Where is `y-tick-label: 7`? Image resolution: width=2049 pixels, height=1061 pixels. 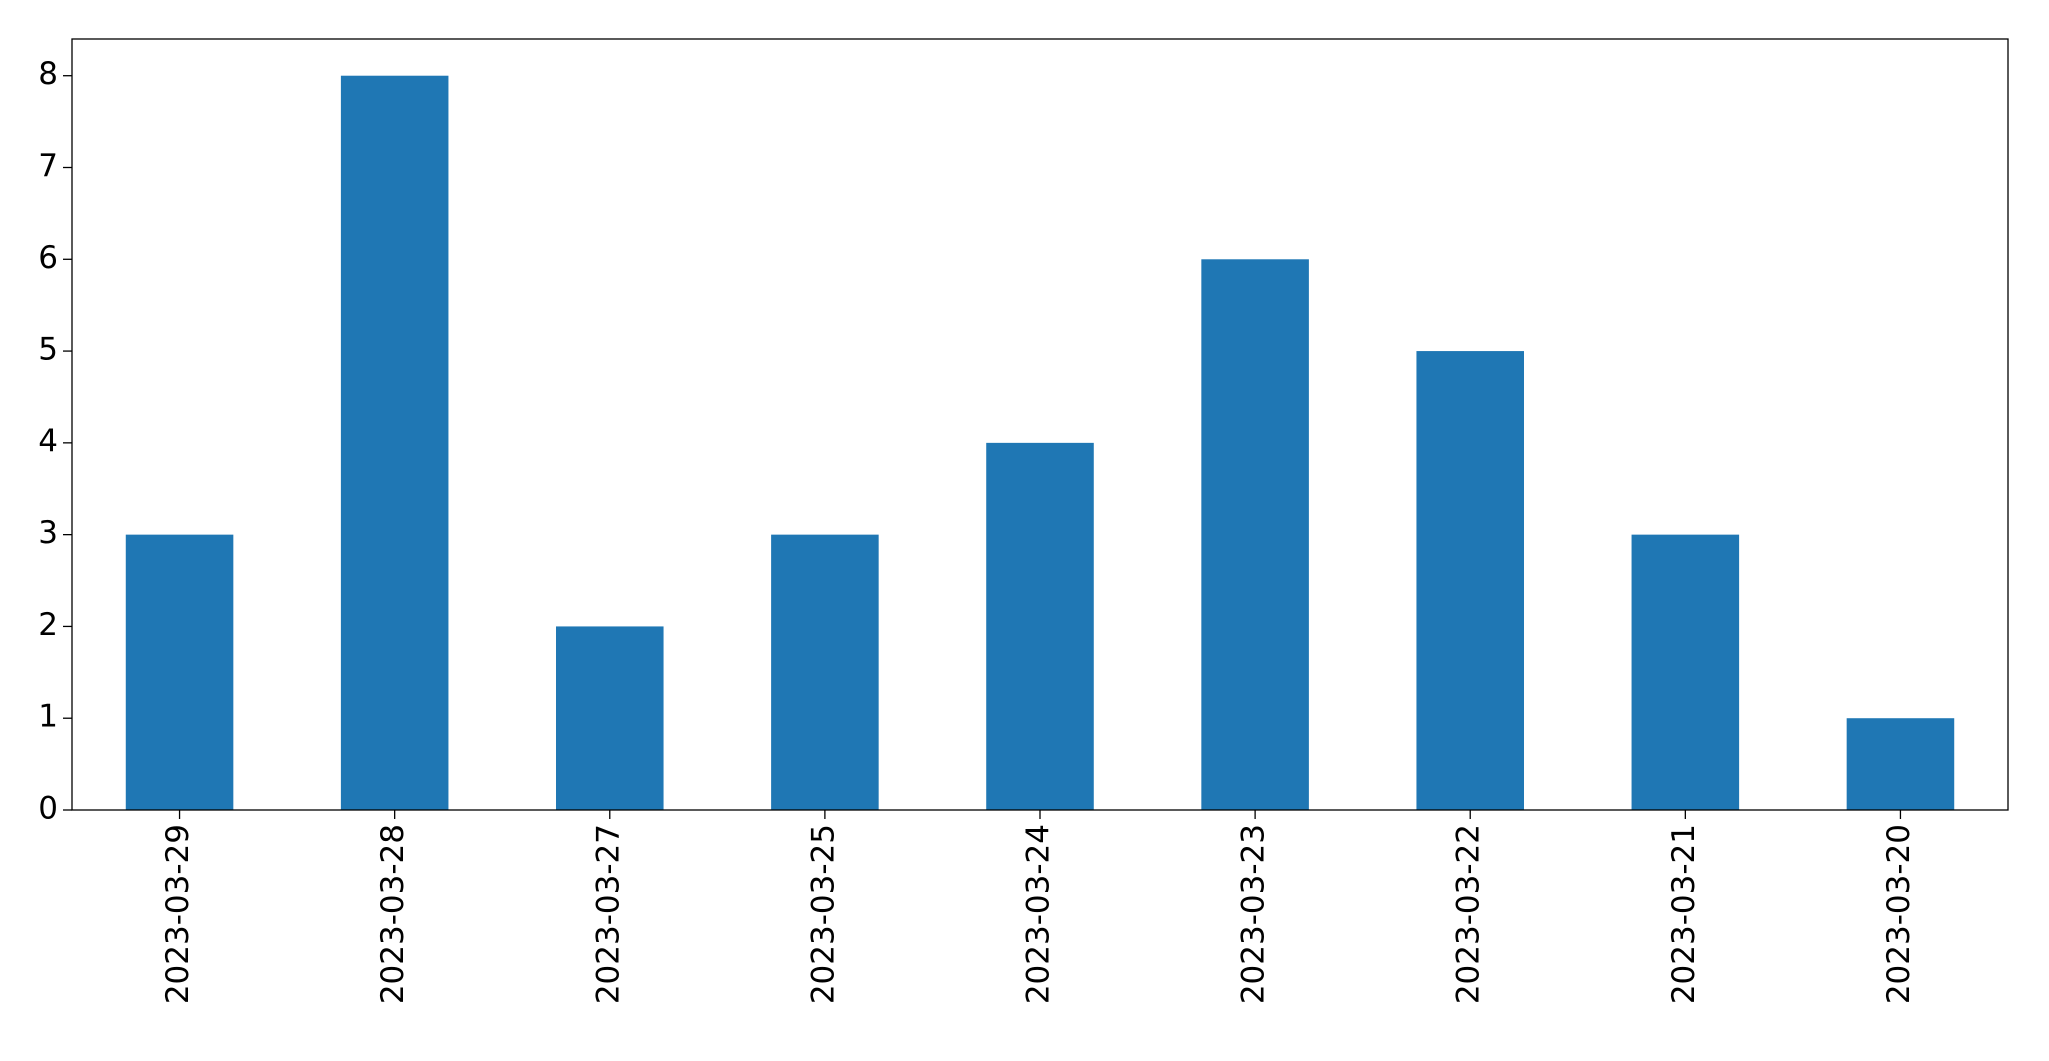
y-tick-label: 7 is located at coordinates (48, 166).